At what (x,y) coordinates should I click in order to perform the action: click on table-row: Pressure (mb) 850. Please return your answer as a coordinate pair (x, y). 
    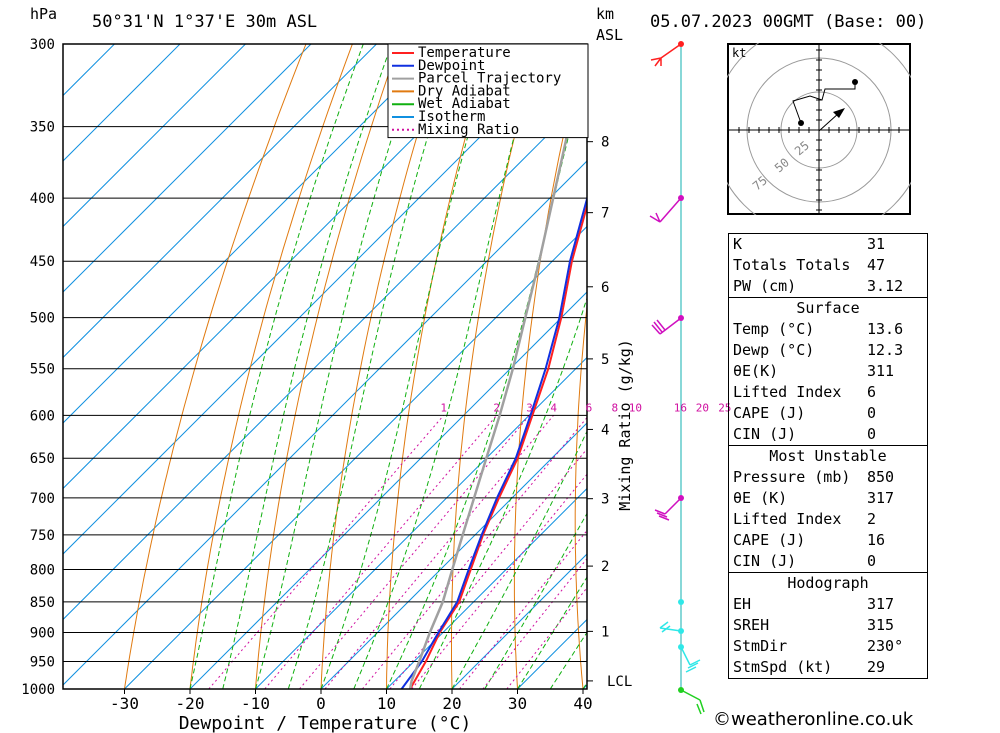
    Looking at the image, I should click on (828, 477).